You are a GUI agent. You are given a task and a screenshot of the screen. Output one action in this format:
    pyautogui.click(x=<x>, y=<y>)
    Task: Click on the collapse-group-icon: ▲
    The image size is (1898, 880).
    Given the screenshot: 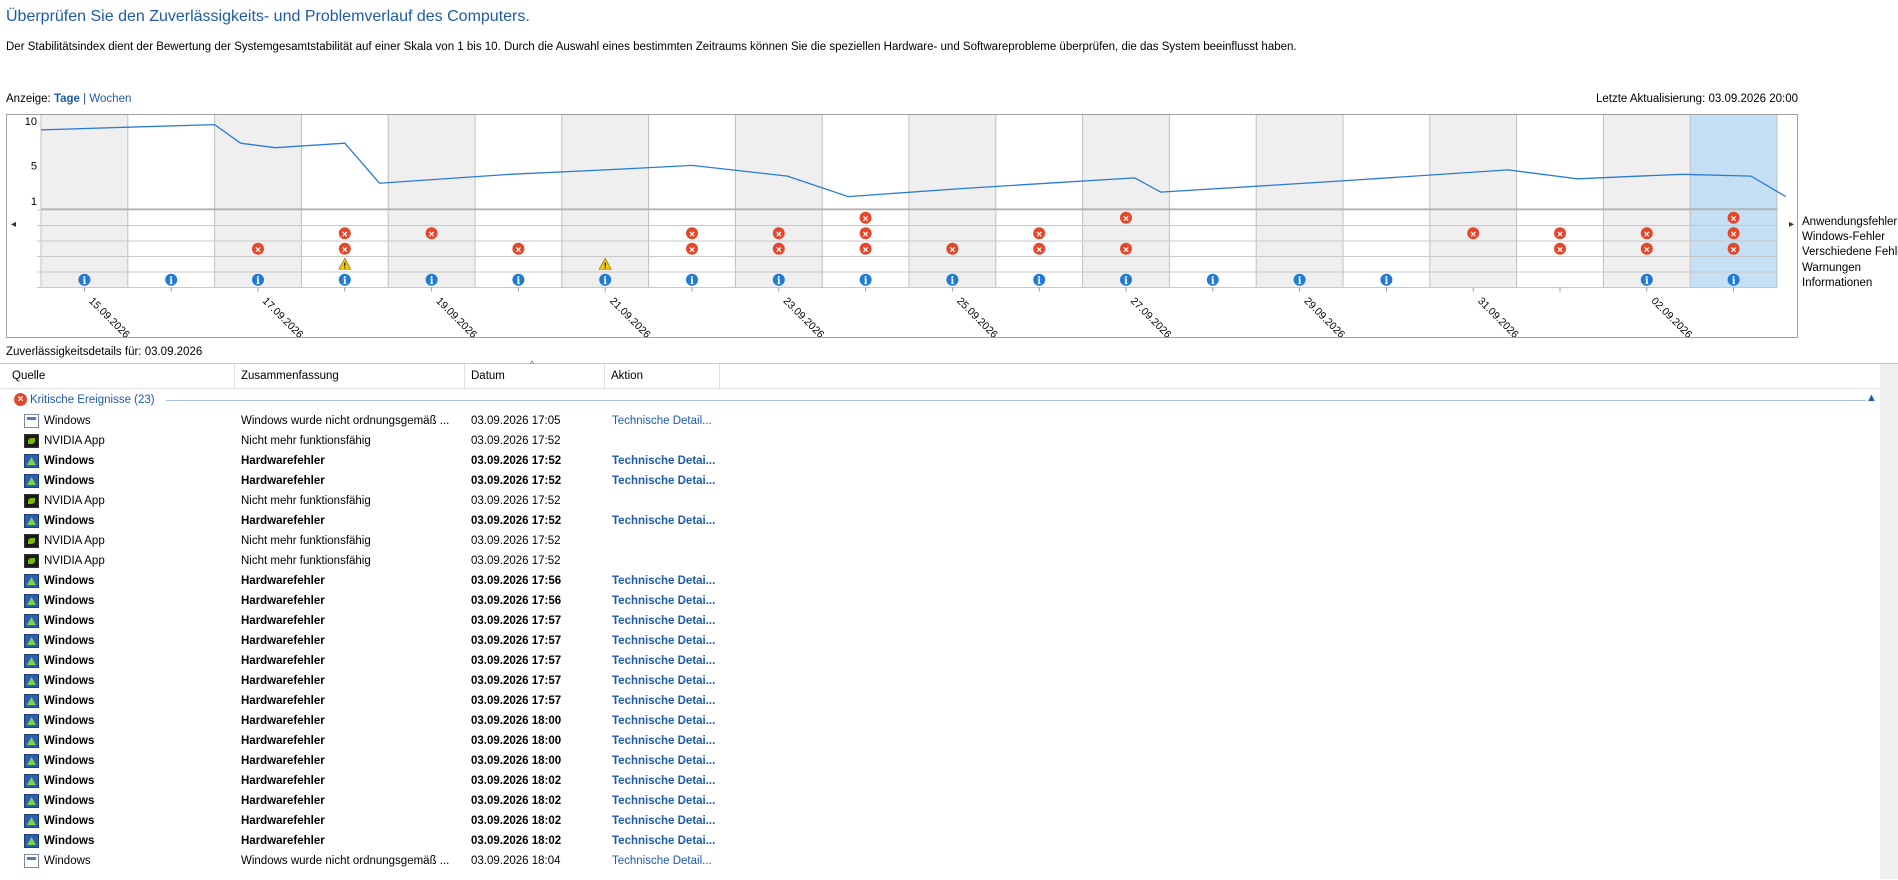 What is the action you would take?
    pyautogui.click(x=1871, y=398)
    